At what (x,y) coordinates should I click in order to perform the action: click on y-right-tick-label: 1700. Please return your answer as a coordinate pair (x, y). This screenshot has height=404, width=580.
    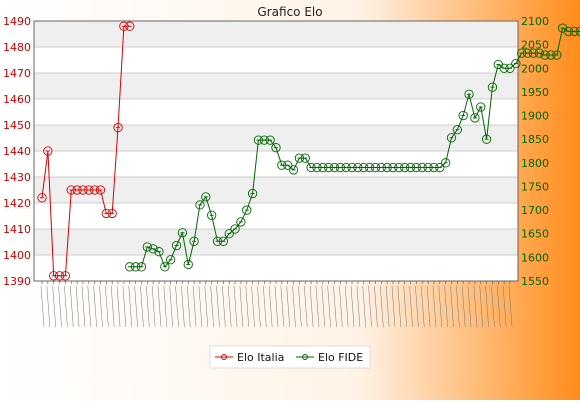
    Looking at the image, I should click on (535, 210).